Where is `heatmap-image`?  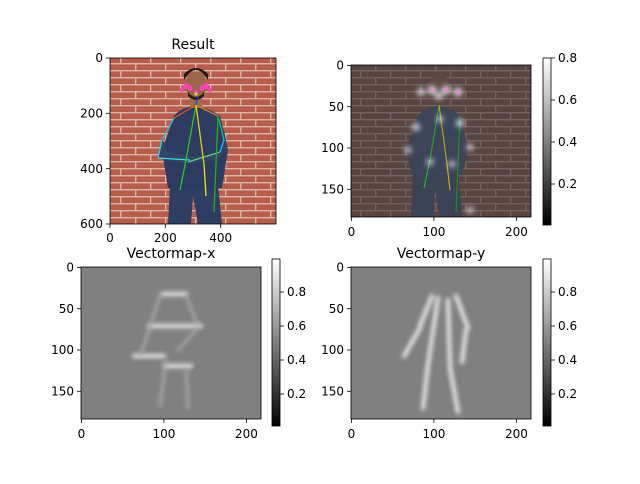
heatmap-image is located at coordinates (441, 141).